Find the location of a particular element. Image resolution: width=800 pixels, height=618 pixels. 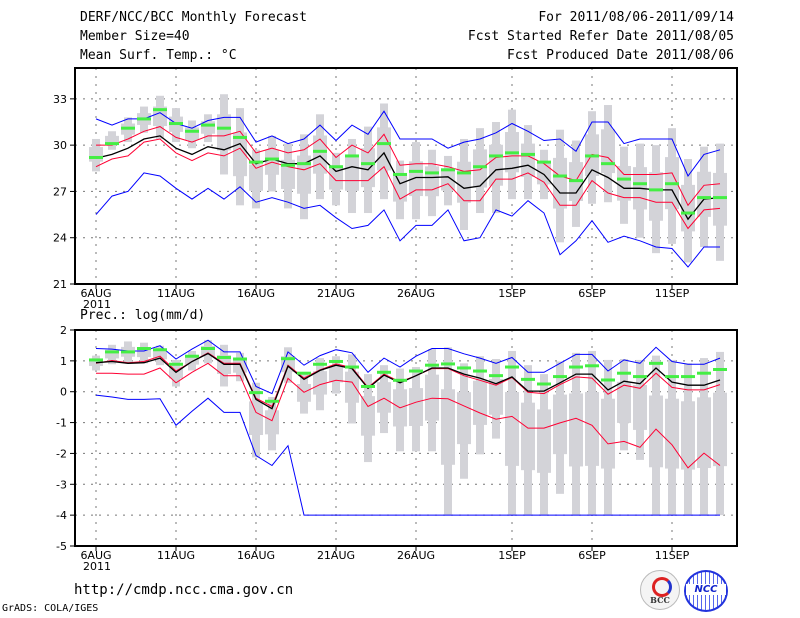

ncc-logo-text: NCC is located at coordinates (706, 589).